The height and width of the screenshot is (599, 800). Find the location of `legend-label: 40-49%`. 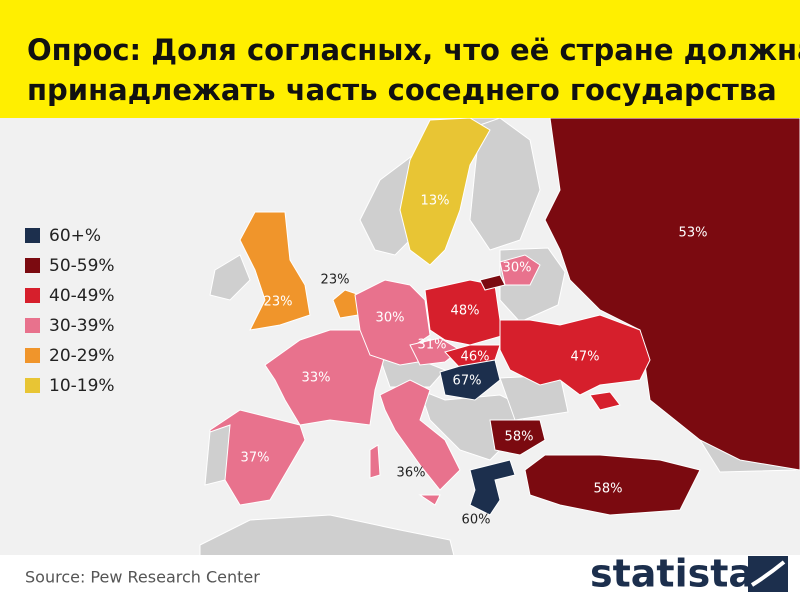

legend-label: 40-49% is located at coordinates (82, 296).